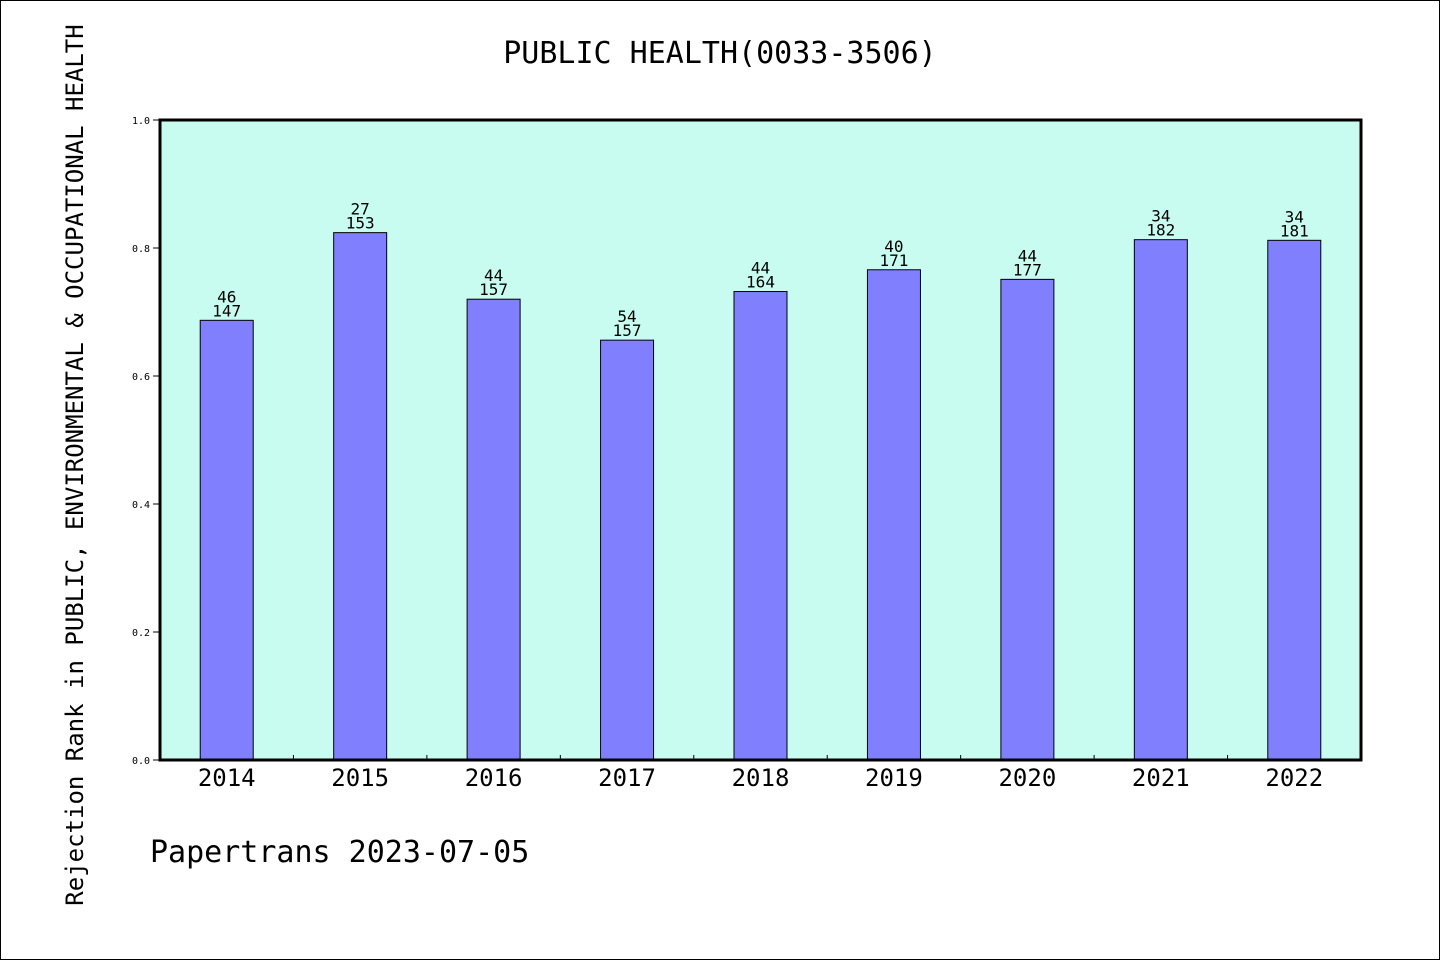 The width and height of the screenshot is (1440, 960). I want to click on y-tick-label: 1.0, so click(141, 121).